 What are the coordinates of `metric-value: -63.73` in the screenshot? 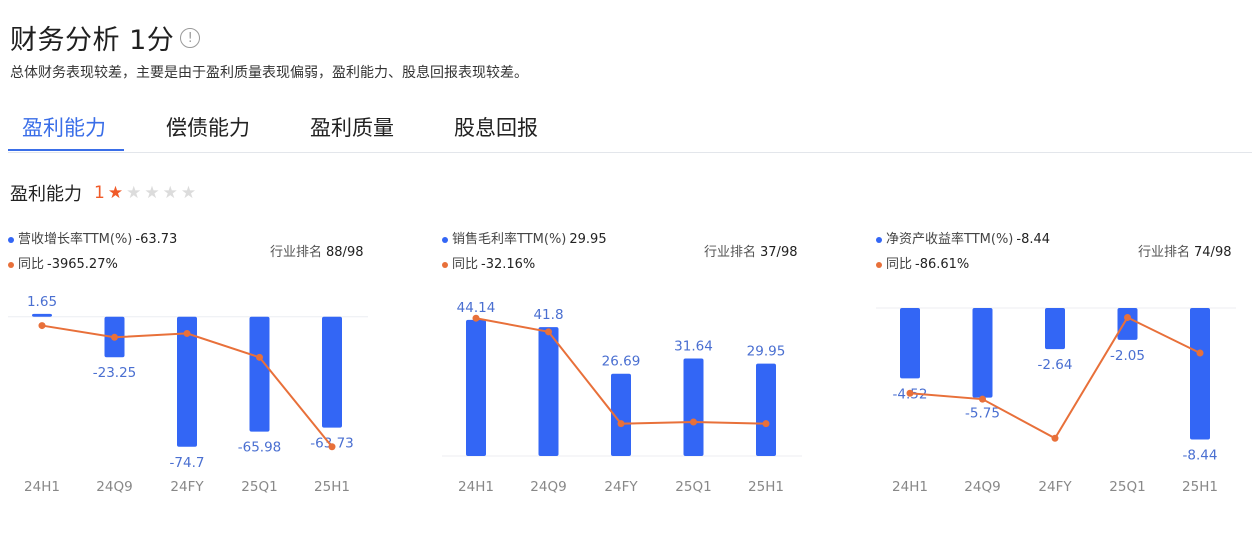 It's located at (156, 239).